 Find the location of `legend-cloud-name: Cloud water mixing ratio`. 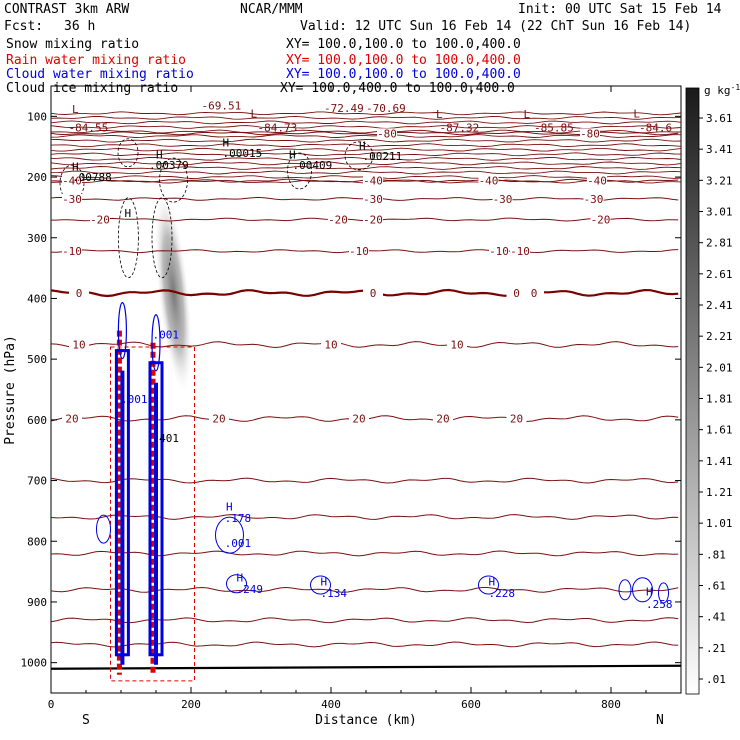

legend-cloud-name: Cloud water mixing ratio is located at coordinates (100, 74).